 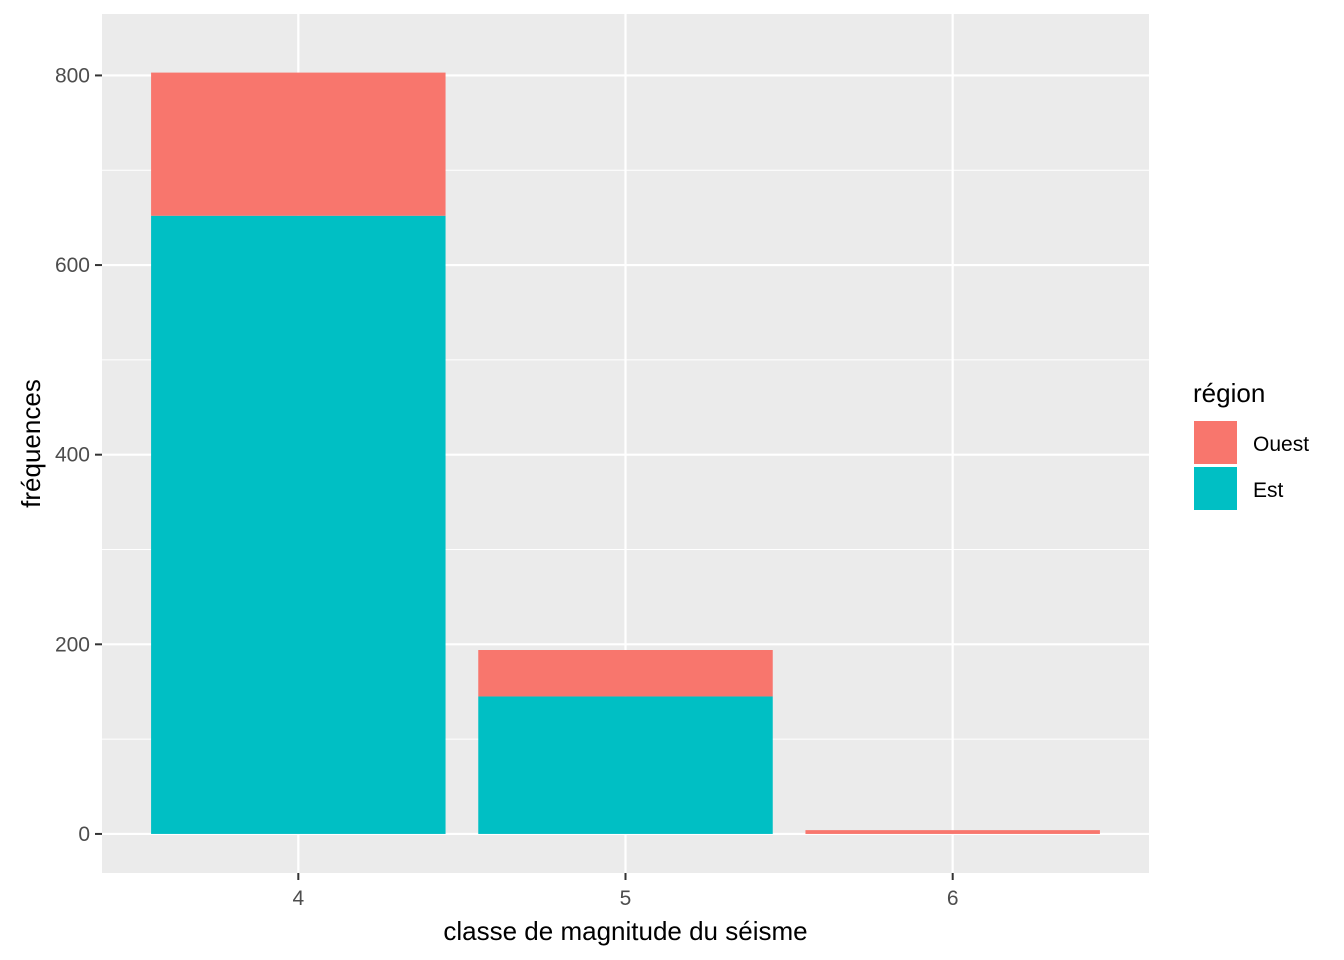 What do you see at coordinates (1281, 444) in the screenshot?
I see `legend-label-ouest: Ouest` at bounding box center [1281, 444].